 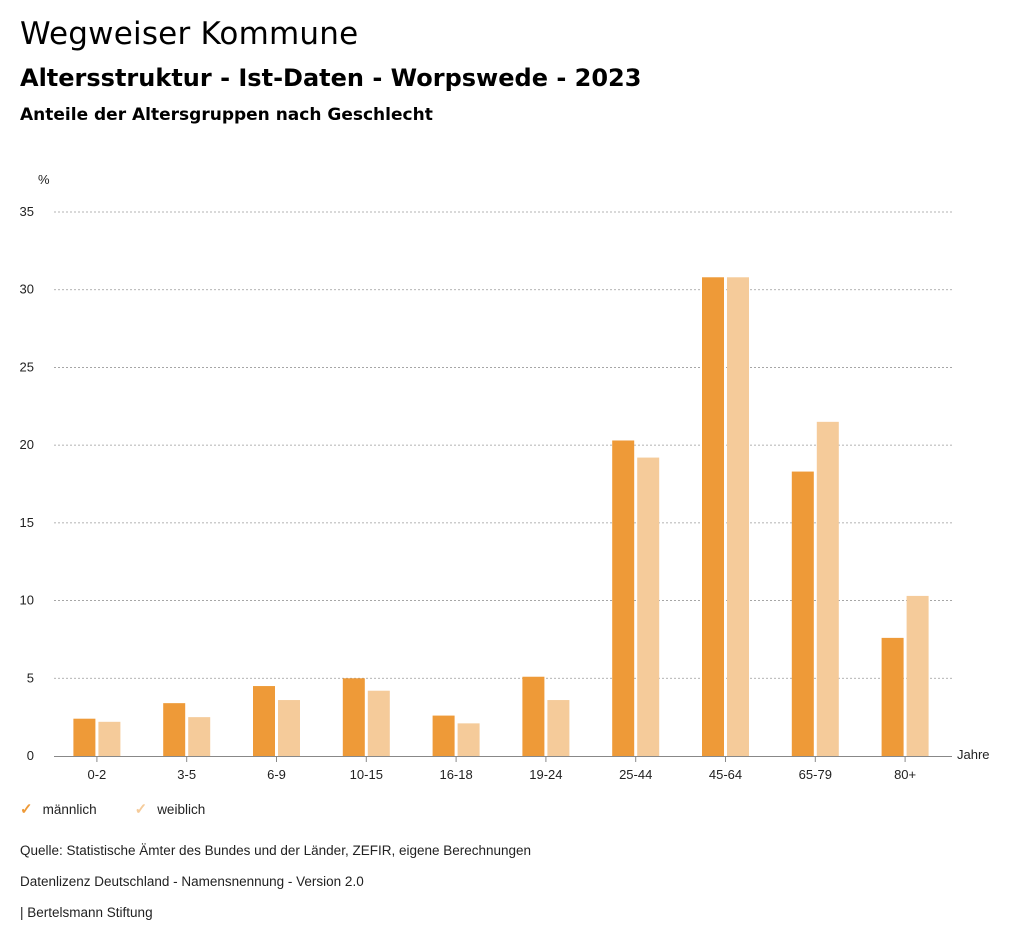 What do you see at coordinates (545, 774) in the screenshot?
I see `x-tick-label: 19-24` at bounding box center [545, 774].